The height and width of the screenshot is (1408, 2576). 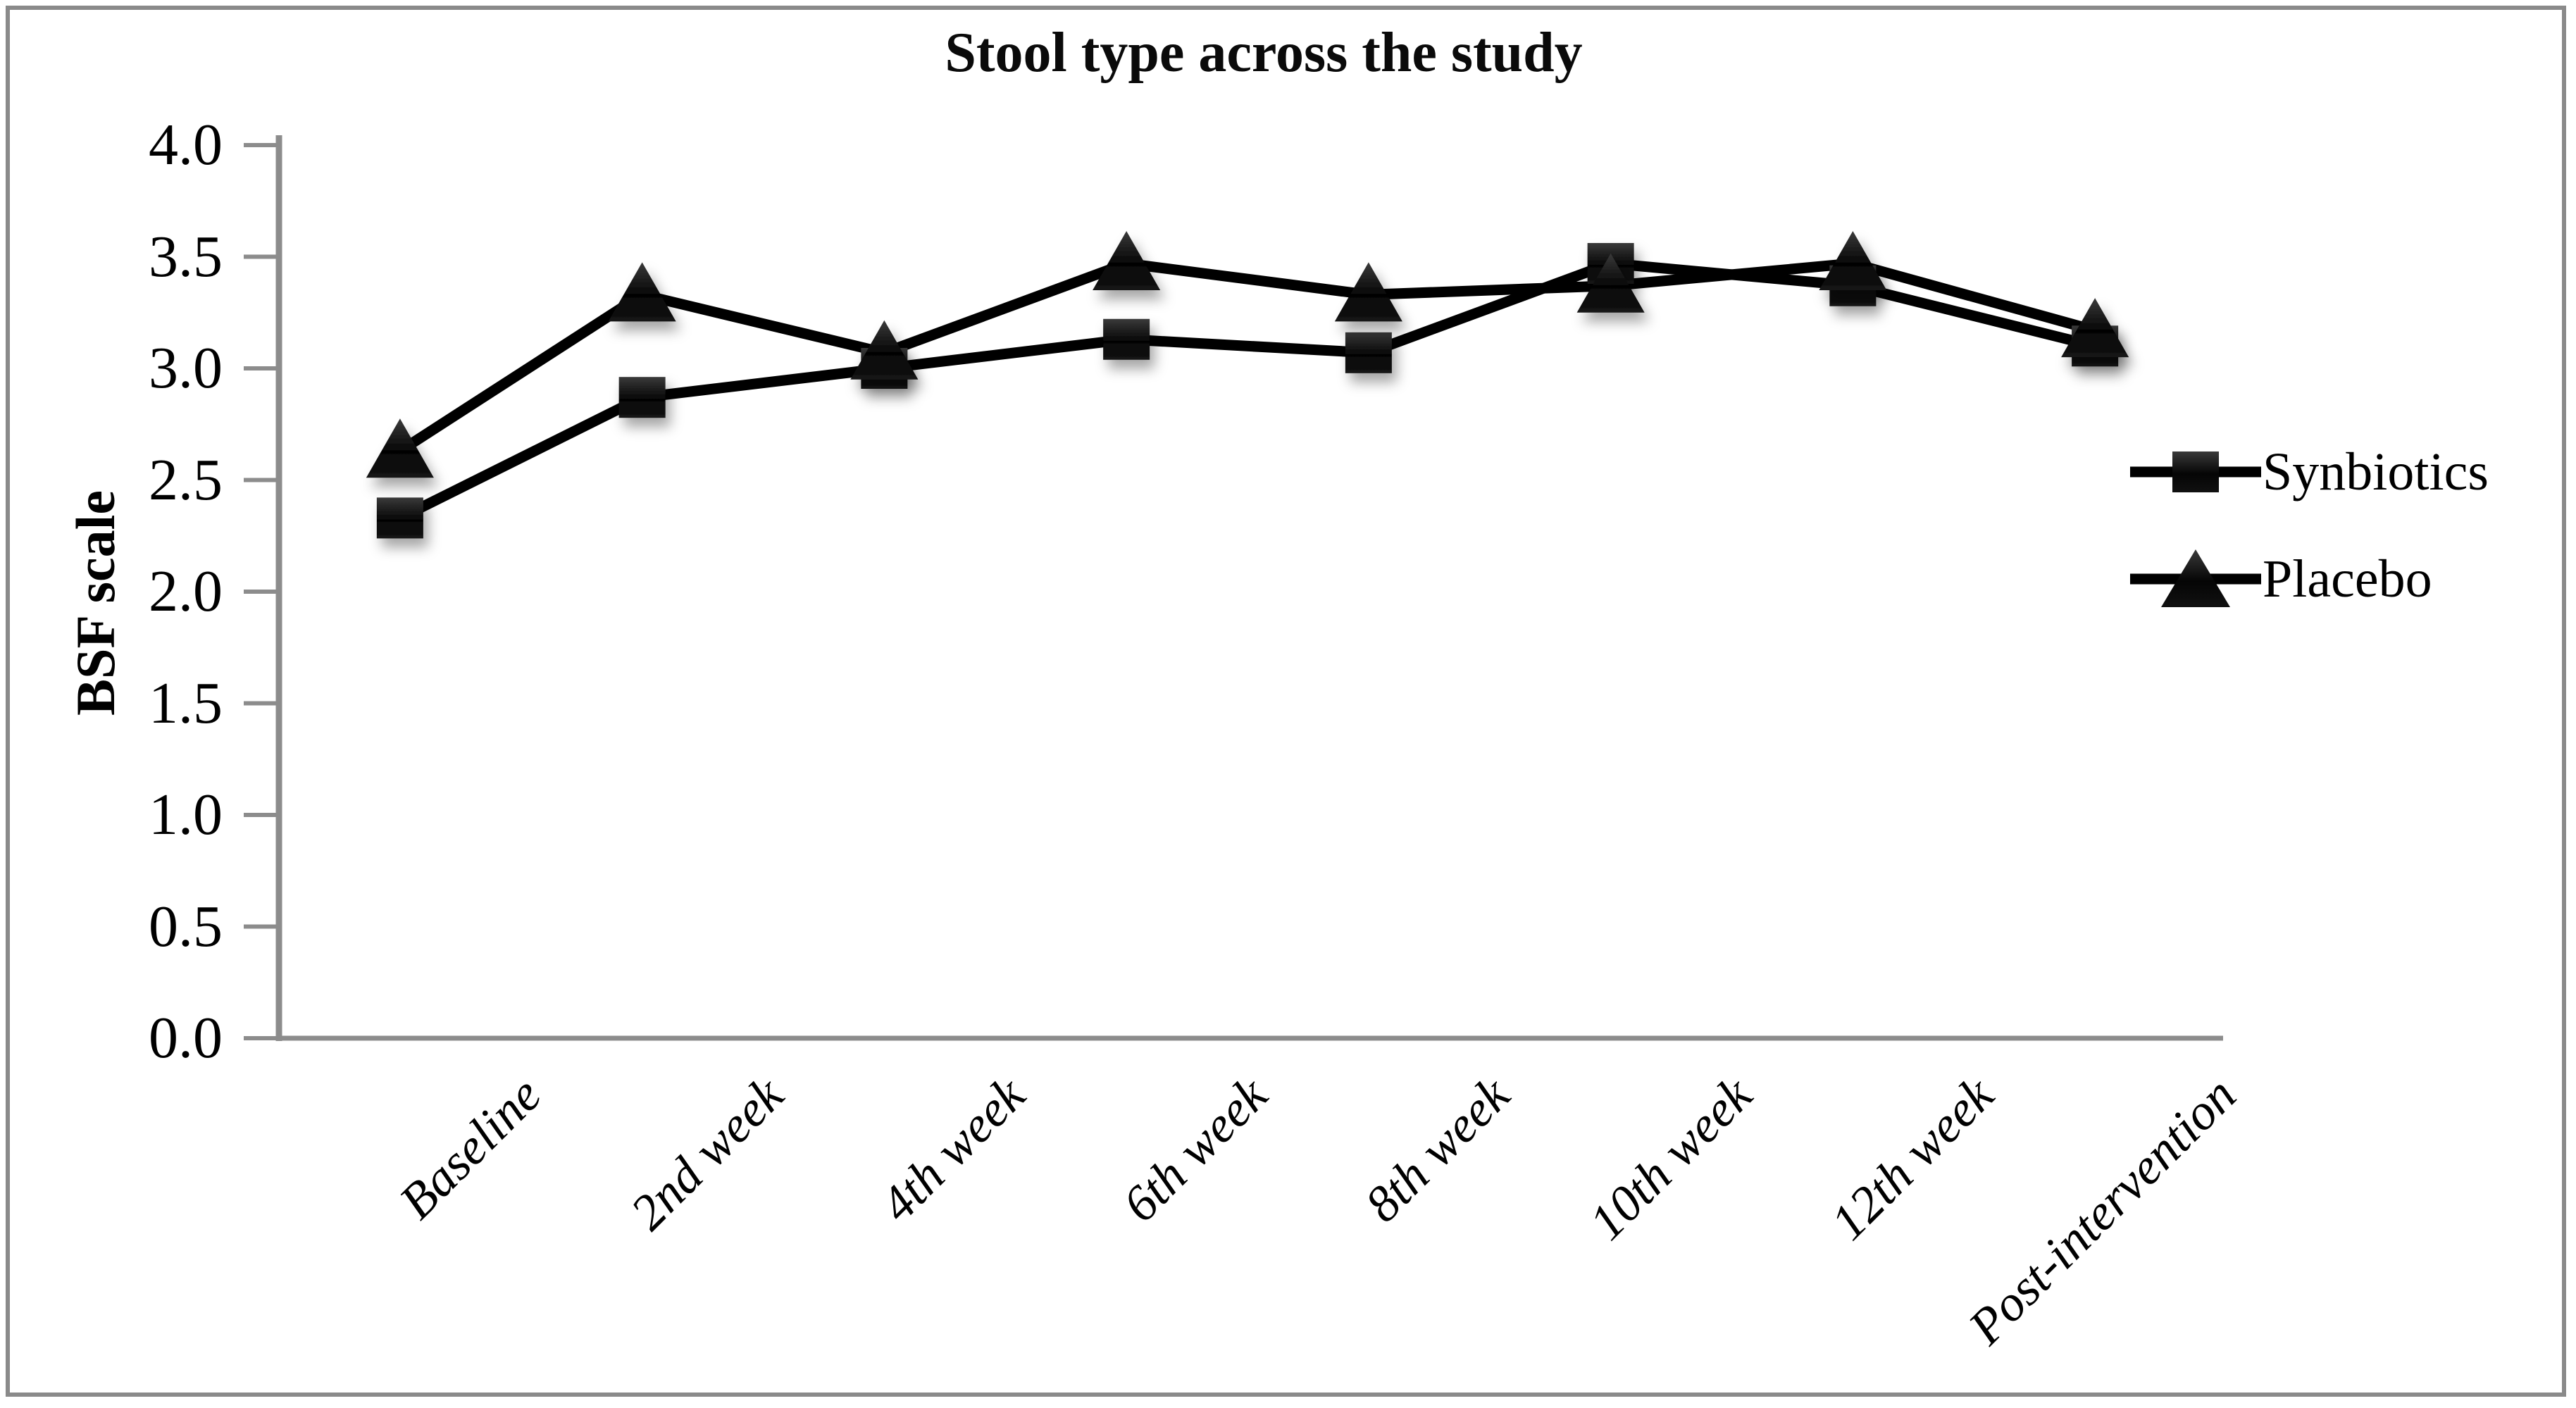 What do you see at coordinates (186, 703) in the screenshot?
I see `y-tick-label: 1.5` at bounding box center [186, 703].